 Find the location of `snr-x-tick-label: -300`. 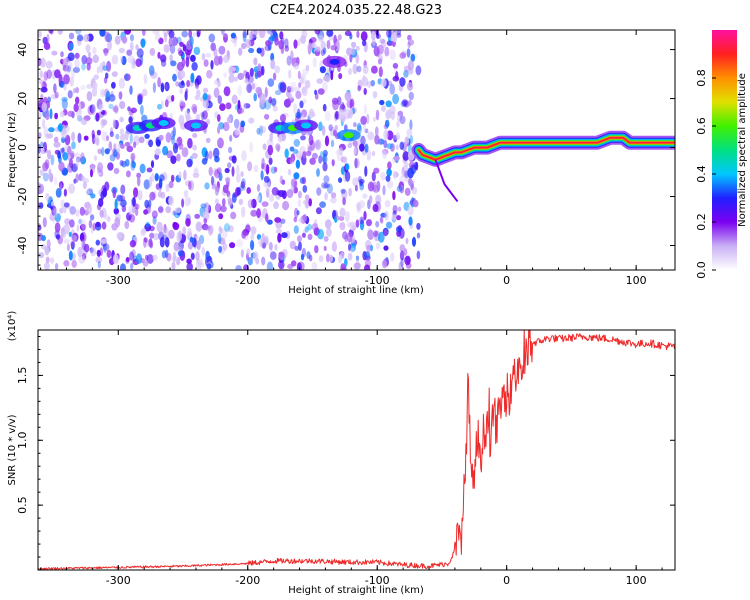

snr-x-tick-label: -300 is located at coordinates (118, 580).